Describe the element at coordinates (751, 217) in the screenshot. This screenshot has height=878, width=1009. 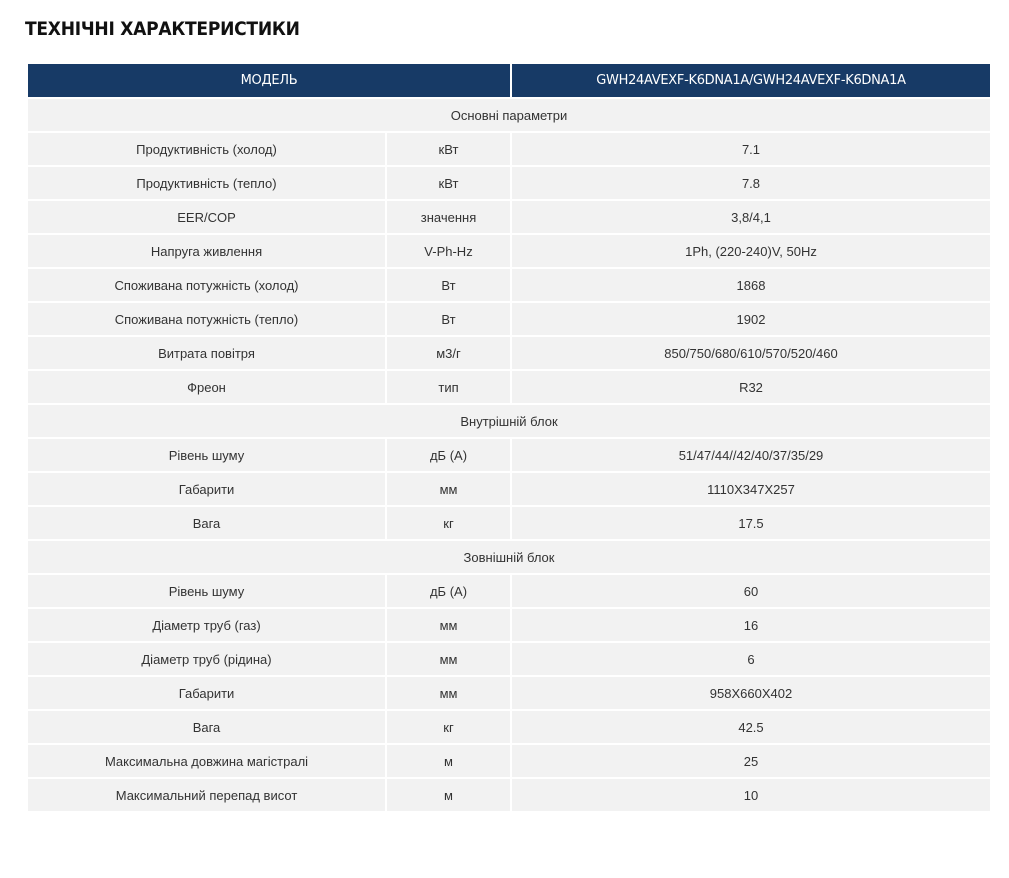
I see `param-value: 3,8/4,1` at that location.